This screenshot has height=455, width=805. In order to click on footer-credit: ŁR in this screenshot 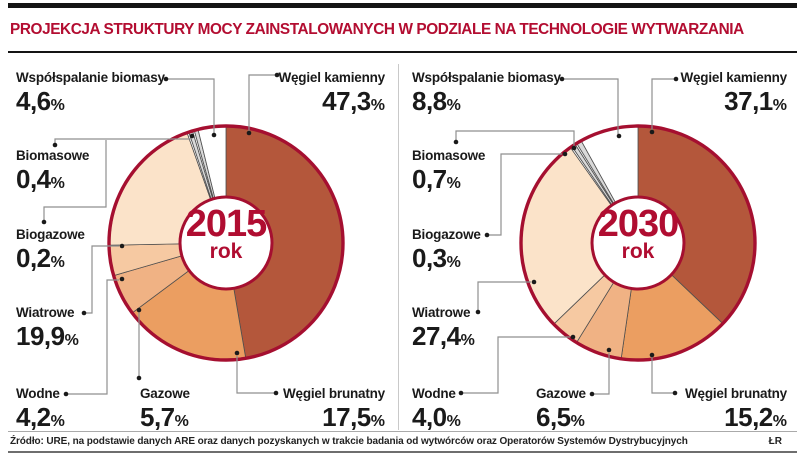, I will do `click(775, 441)`.